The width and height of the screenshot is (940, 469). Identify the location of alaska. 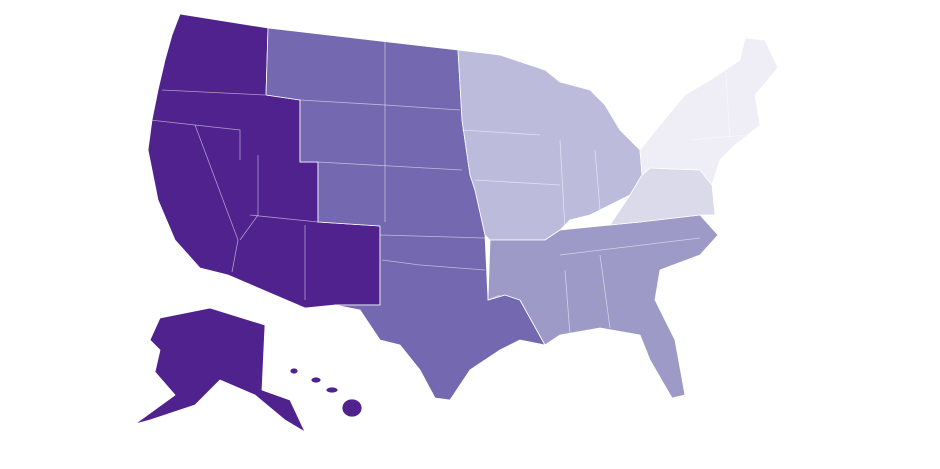
(220, 370).